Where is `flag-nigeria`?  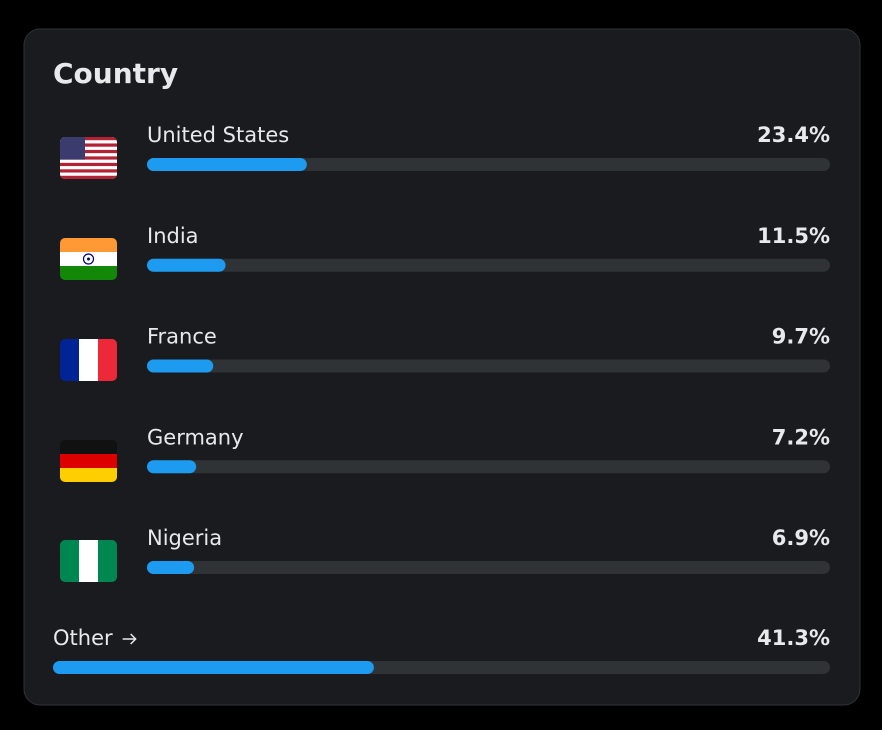
flag-nigeria is located at coordinates (88, 561).